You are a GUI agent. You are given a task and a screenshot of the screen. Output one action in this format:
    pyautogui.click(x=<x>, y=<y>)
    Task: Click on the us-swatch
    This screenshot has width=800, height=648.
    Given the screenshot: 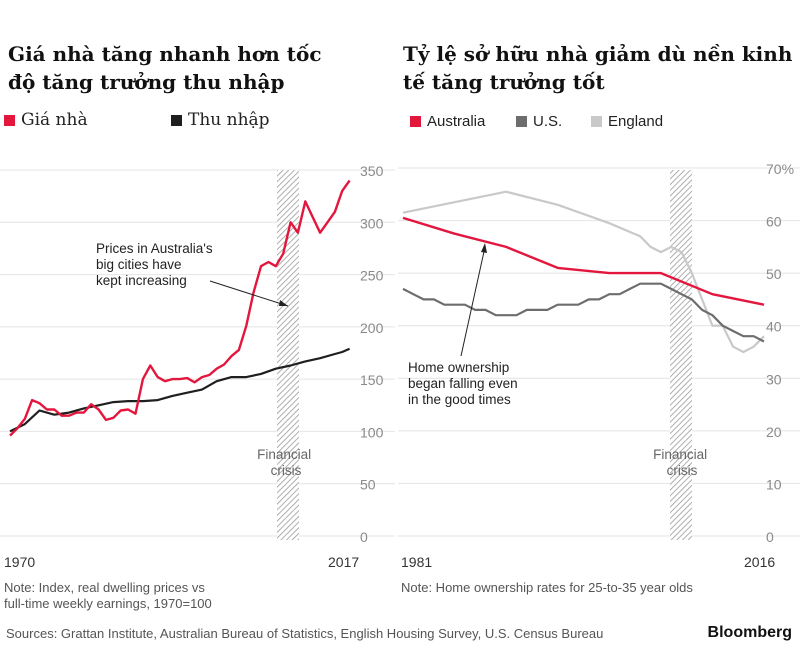 What is the action you would take?
    pyautogui.click(x=521, y=121)
    